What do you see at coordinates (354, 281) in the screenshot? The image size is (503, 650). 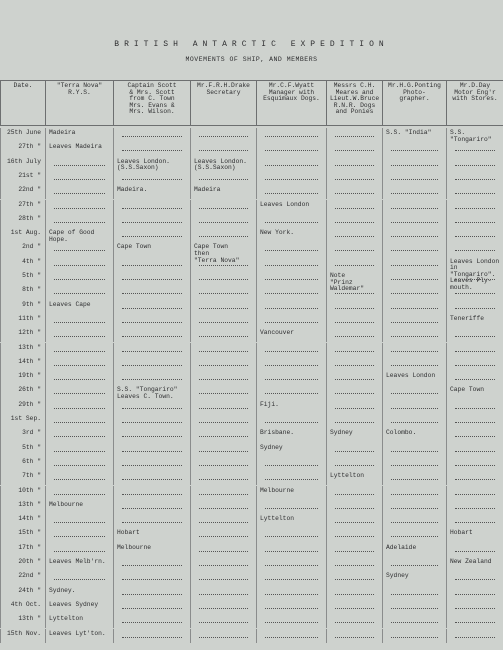 I see `table-cell: Note "Prinz Waldemar"` at bounding box center [354, 281].